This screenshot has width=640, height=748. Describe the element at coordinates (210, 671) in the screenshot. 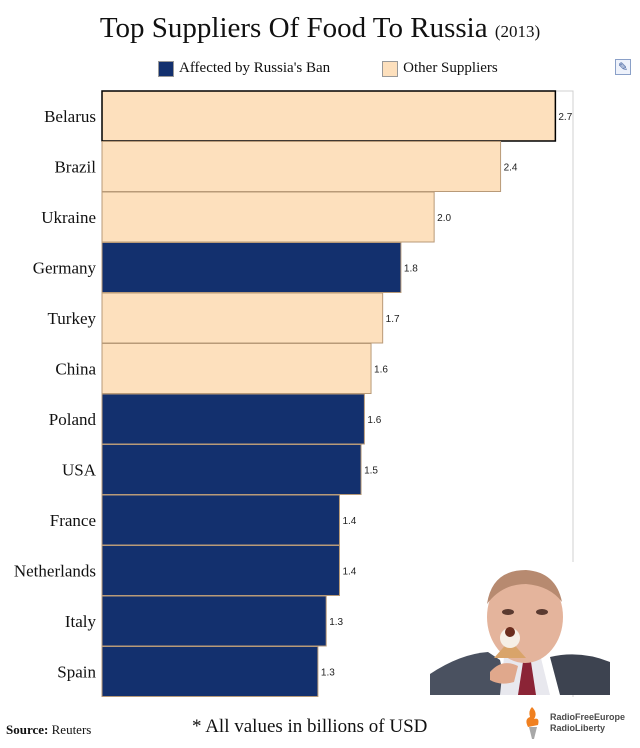

I see `bar-spain` at that location.